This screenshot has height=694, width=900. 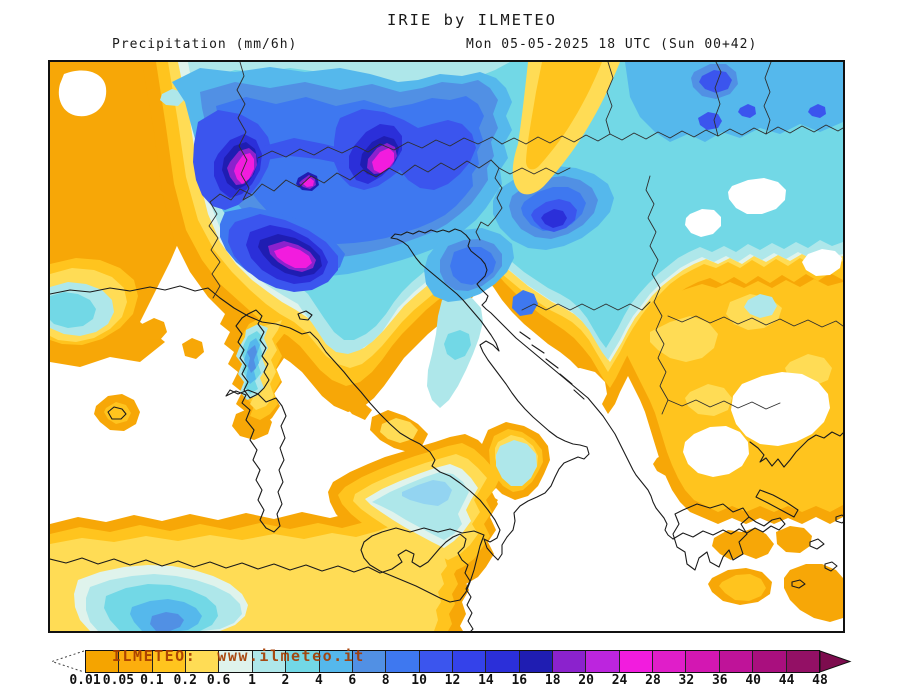 What do you see at coordinates (67, 661) in the screenshot?
I see `colorbar-left-arrow` at bounding box center [67, 661].